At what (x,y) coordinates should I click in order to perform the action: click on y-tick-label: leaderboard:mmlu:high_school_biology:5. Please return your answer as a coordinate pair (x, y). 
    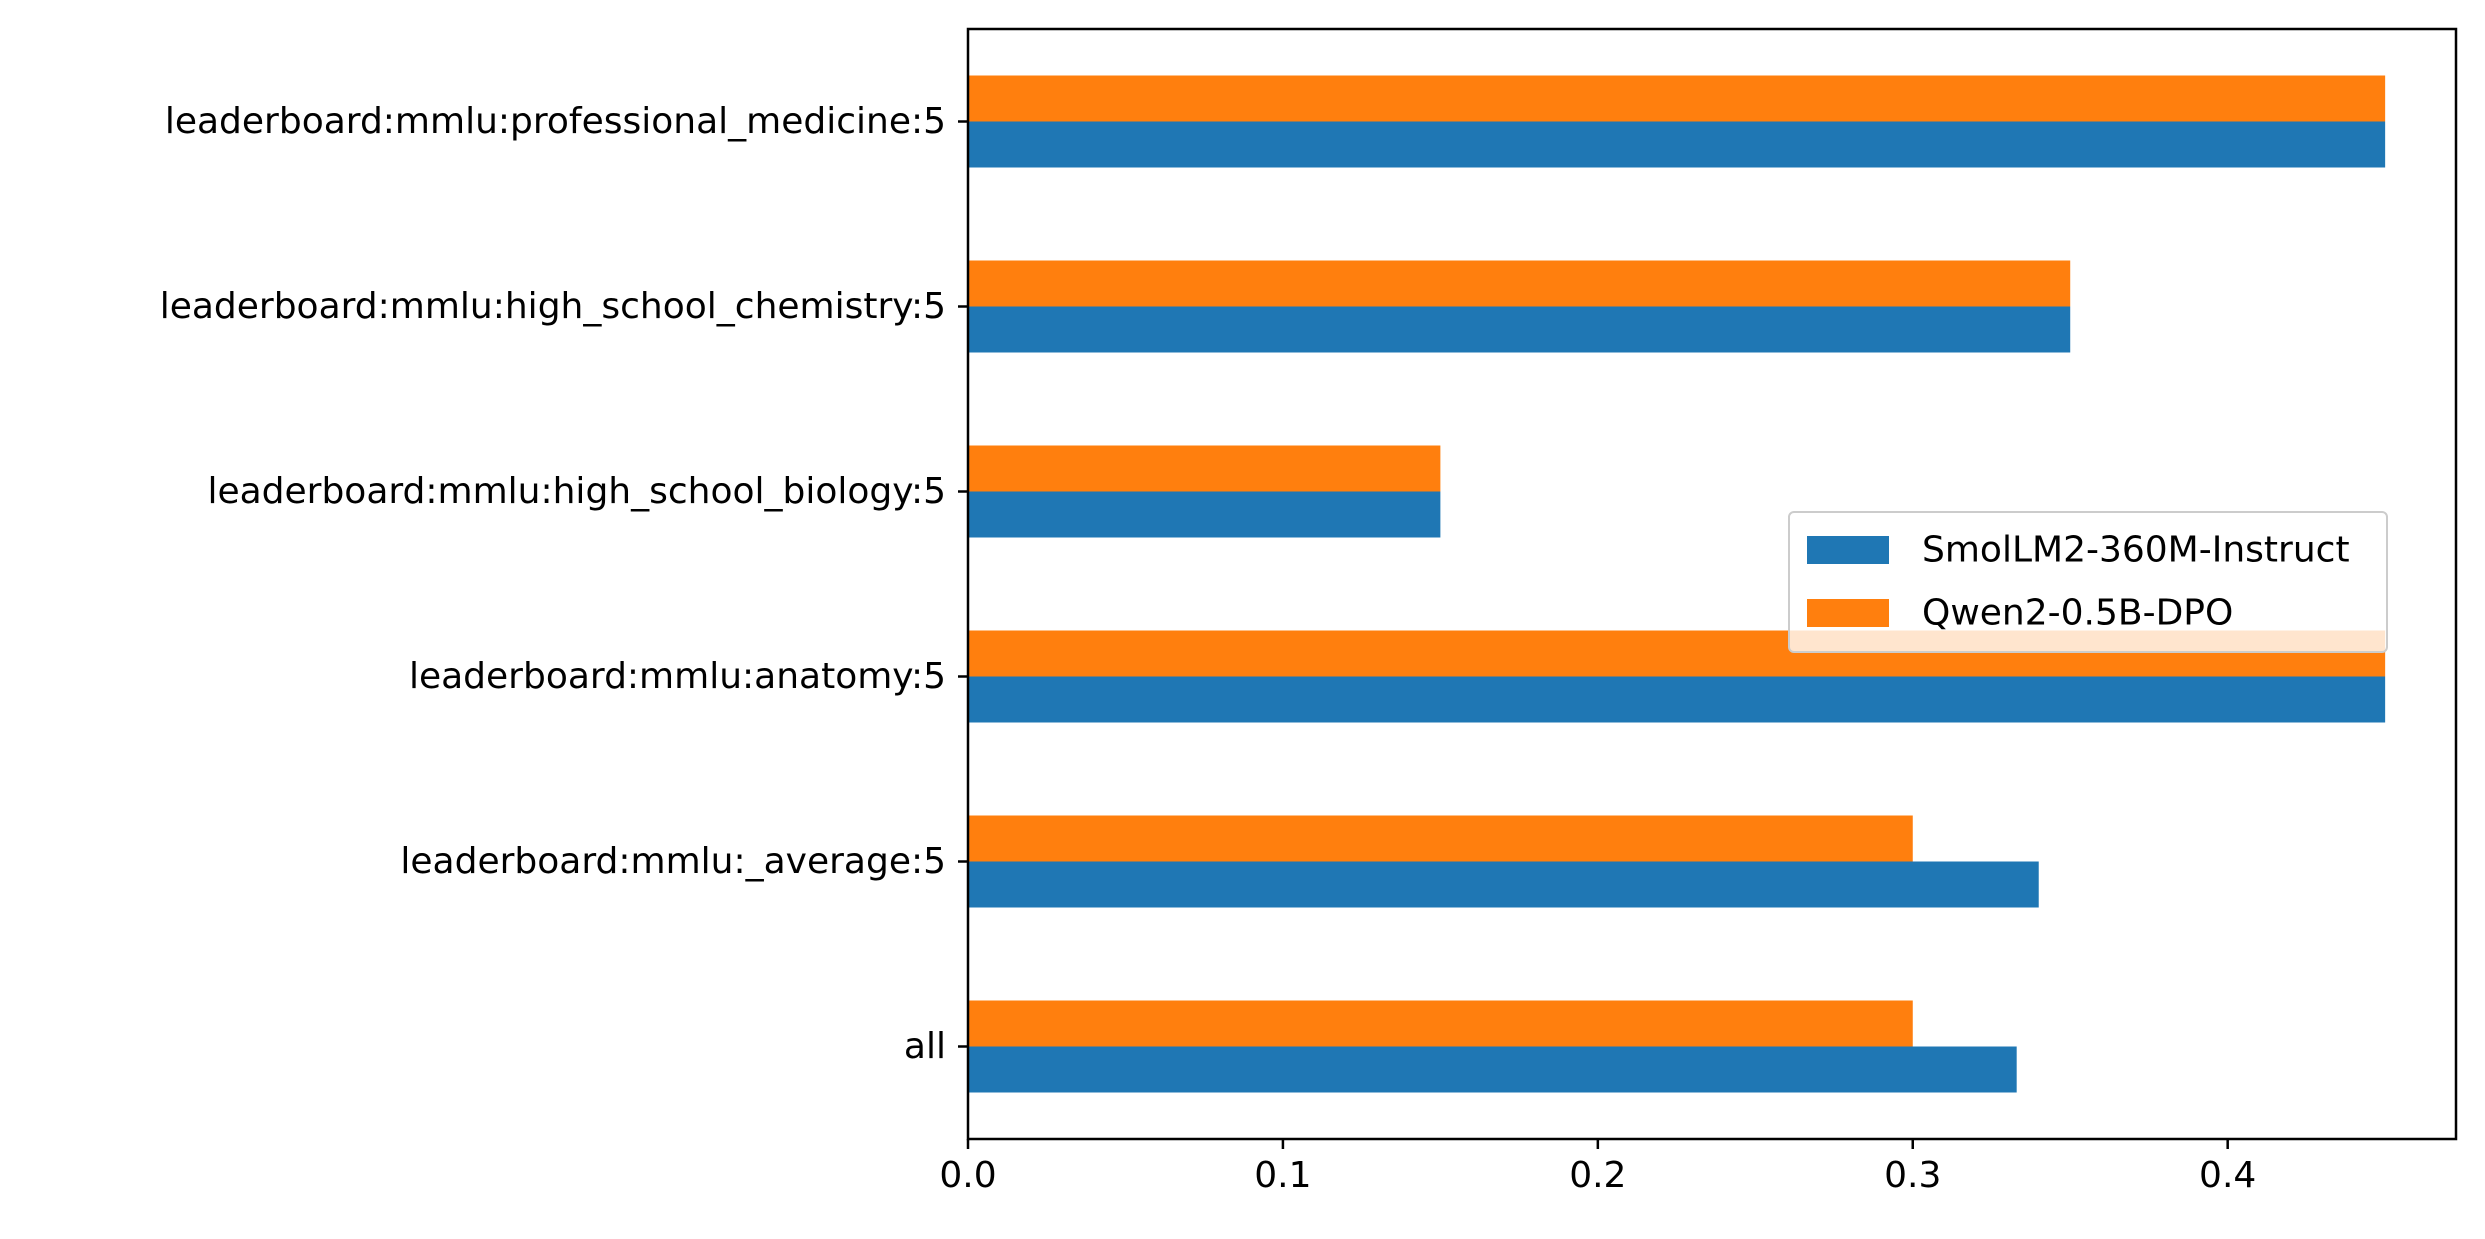
    Looking at the image, I should click on (576, 491).